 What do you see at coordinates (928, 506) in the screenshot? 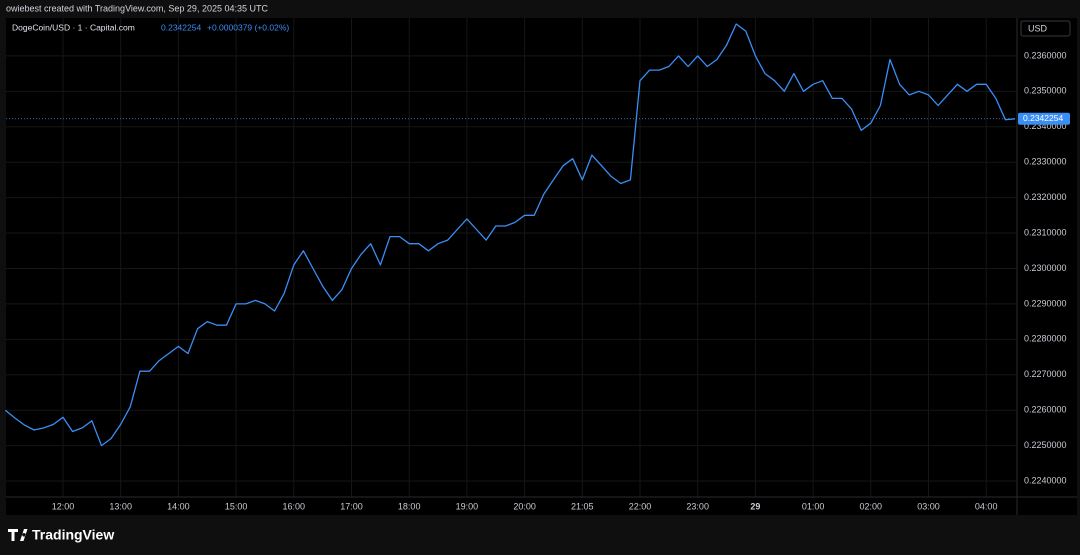
I see `x-tick-label: 03:00` at bounding box center [928, 506].